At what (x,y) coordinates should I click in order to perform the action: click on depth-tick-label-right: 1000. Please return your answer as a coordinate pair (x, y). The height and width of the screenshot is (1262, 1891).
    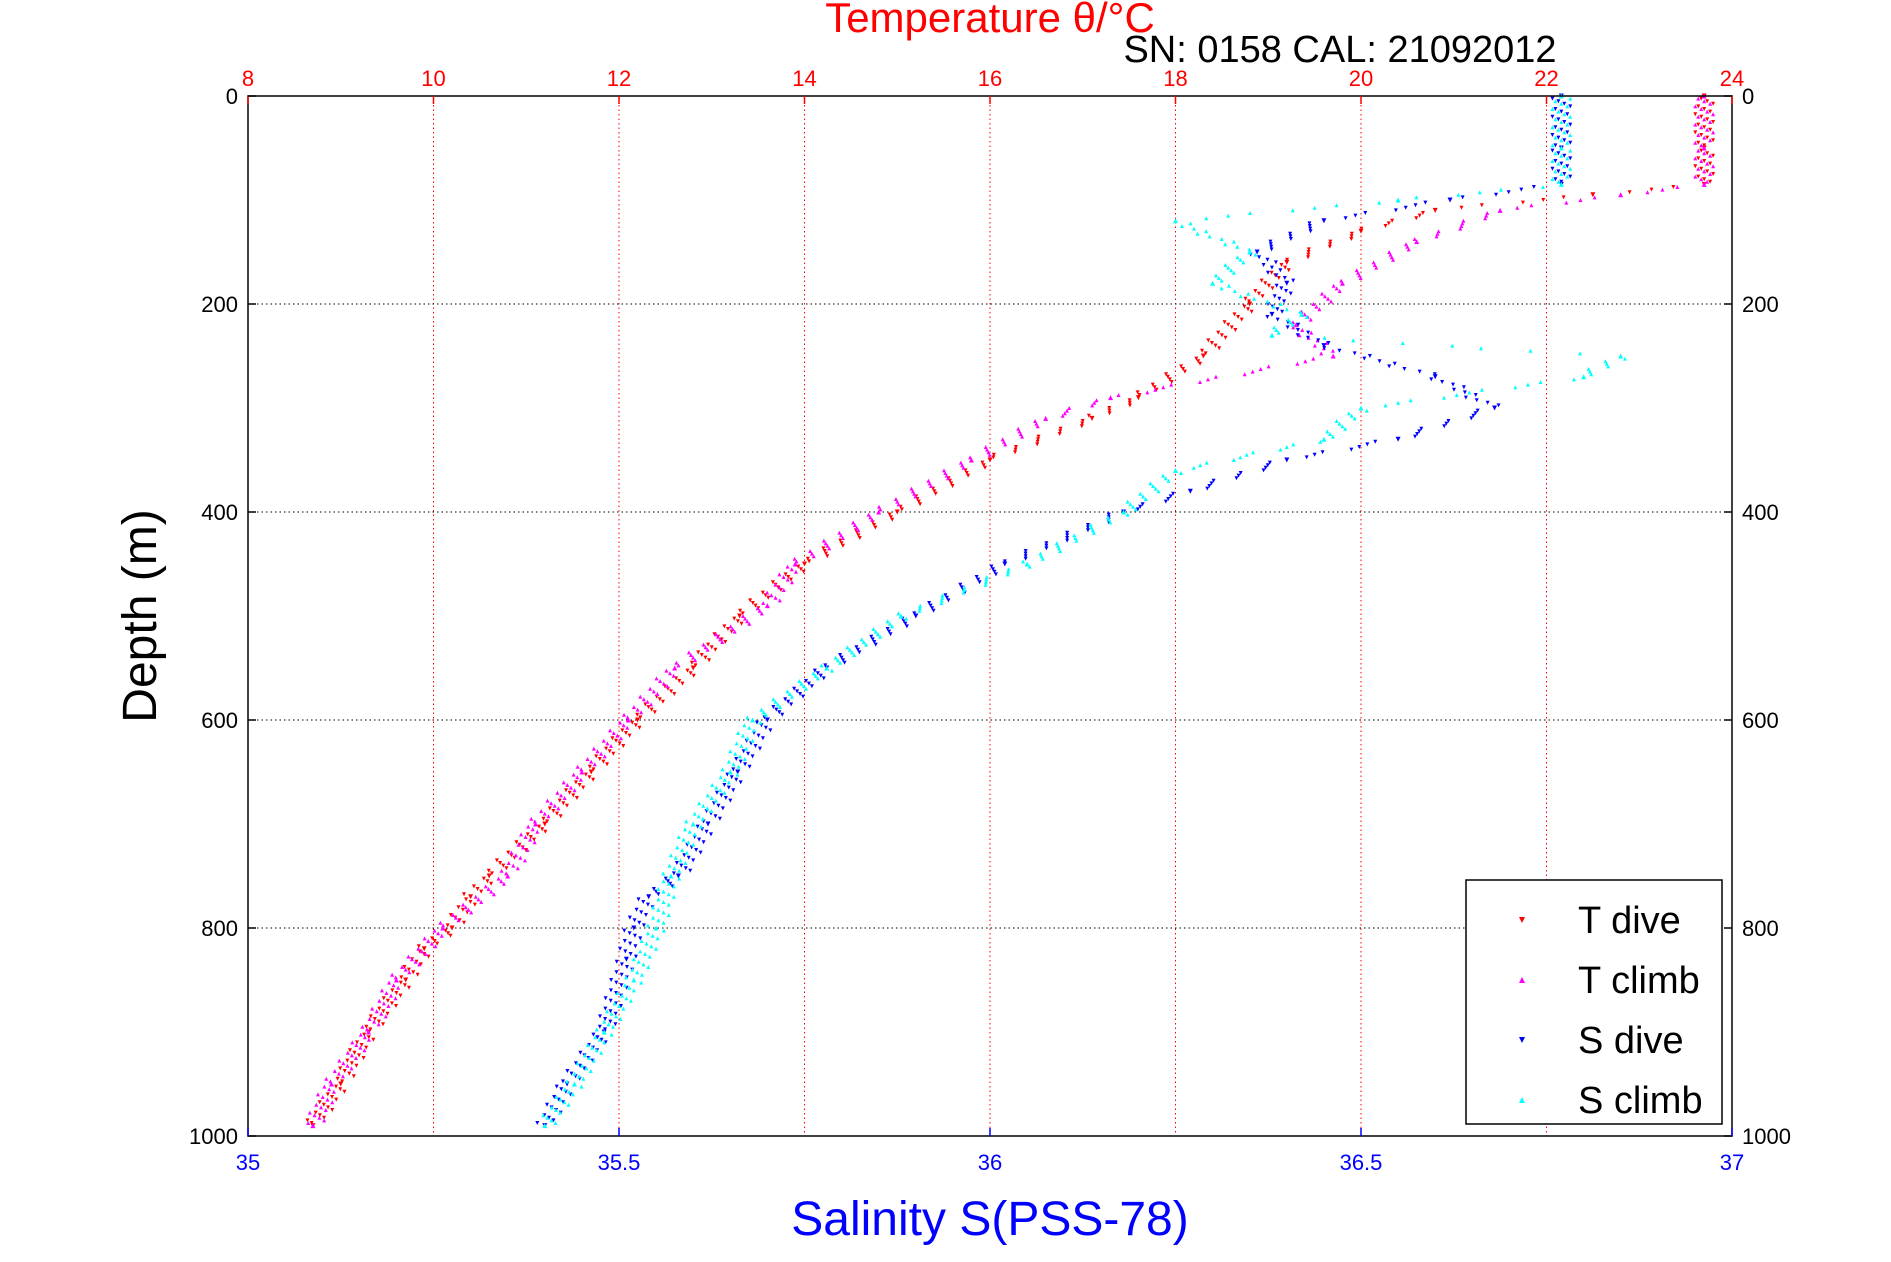
    Looking at the image, I should click on (1766, 1136).